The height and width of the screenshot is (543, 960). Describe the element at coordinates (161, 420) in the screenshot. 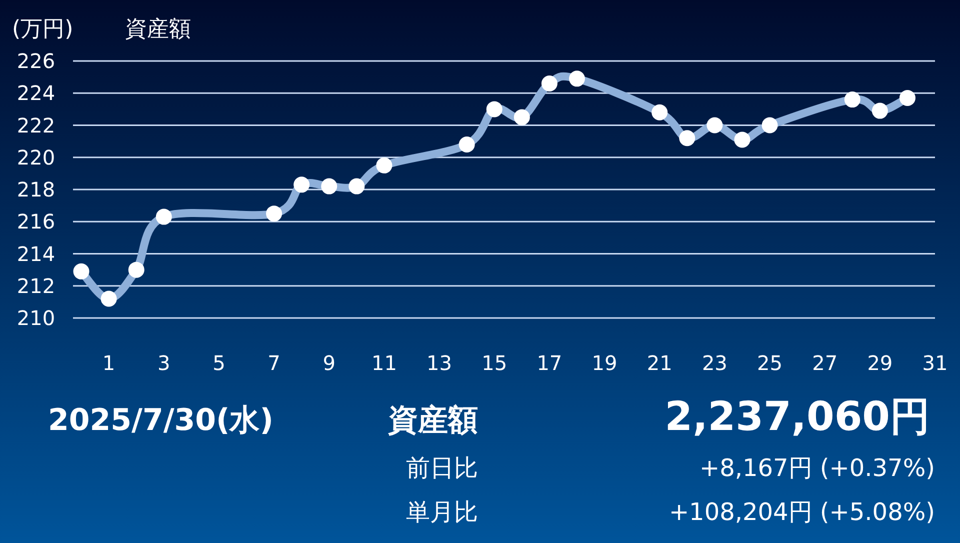

I see `annotation: 2025/7/30(水)` at that location.